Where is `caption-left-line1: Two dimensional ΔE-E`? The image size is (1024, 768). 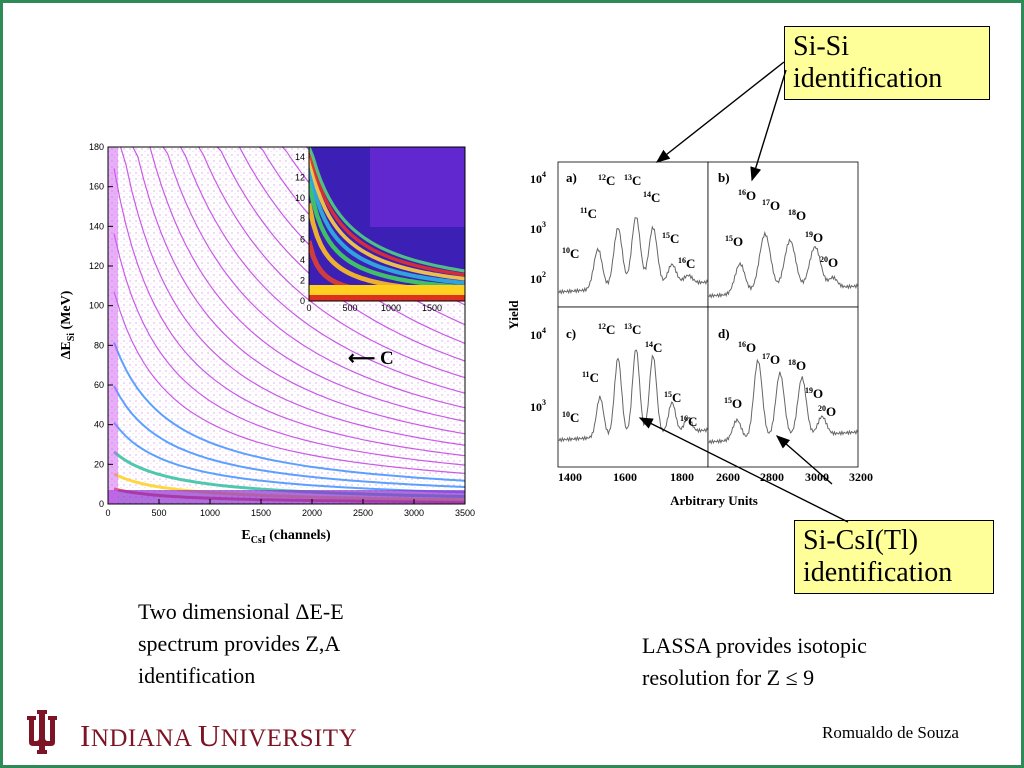
caption-left-line1: Two dimensional ΔE-E is located at coordinates (241, 611).